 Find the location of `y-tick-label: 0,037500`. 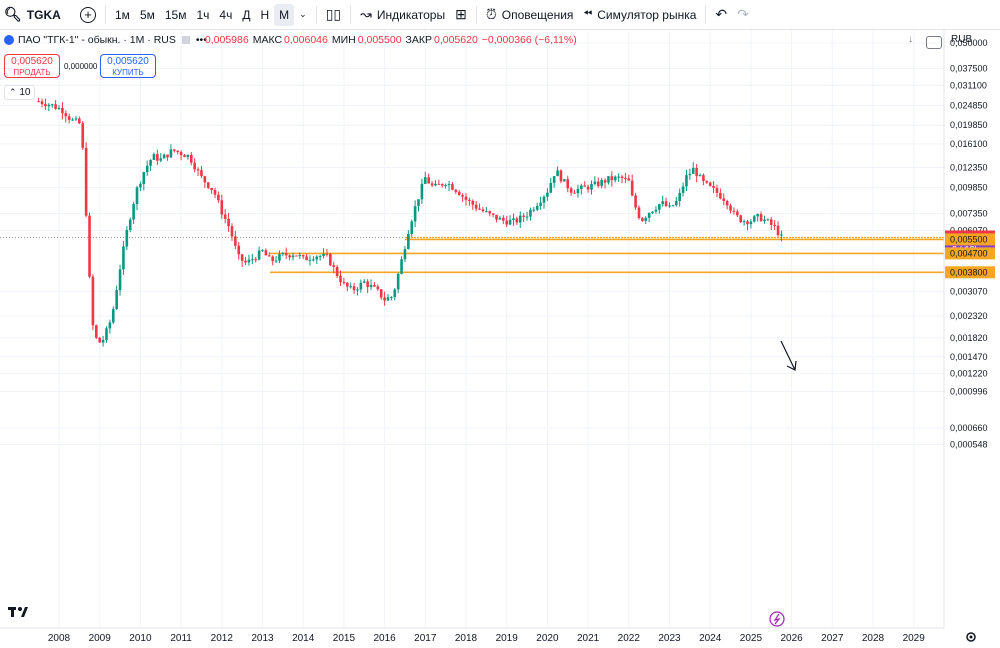

y-tick-label: 0,037500 is located at coordinates (969, 69).